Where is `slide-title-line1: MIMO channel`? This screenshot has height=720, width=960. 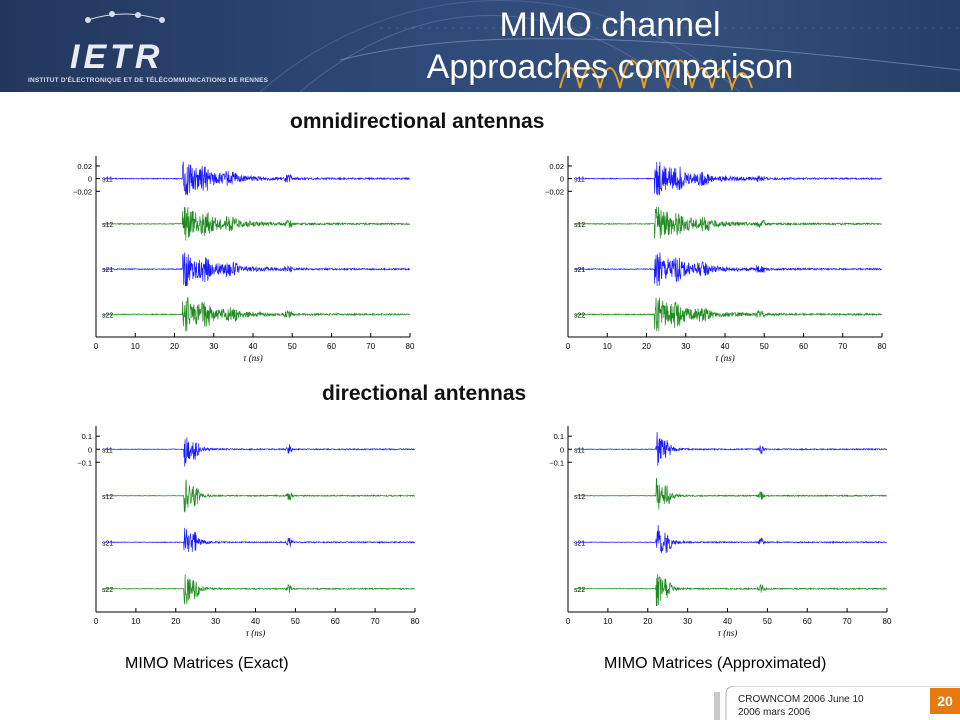 slide-title-line1: MIMO channel is located at coordinates (610, 25).